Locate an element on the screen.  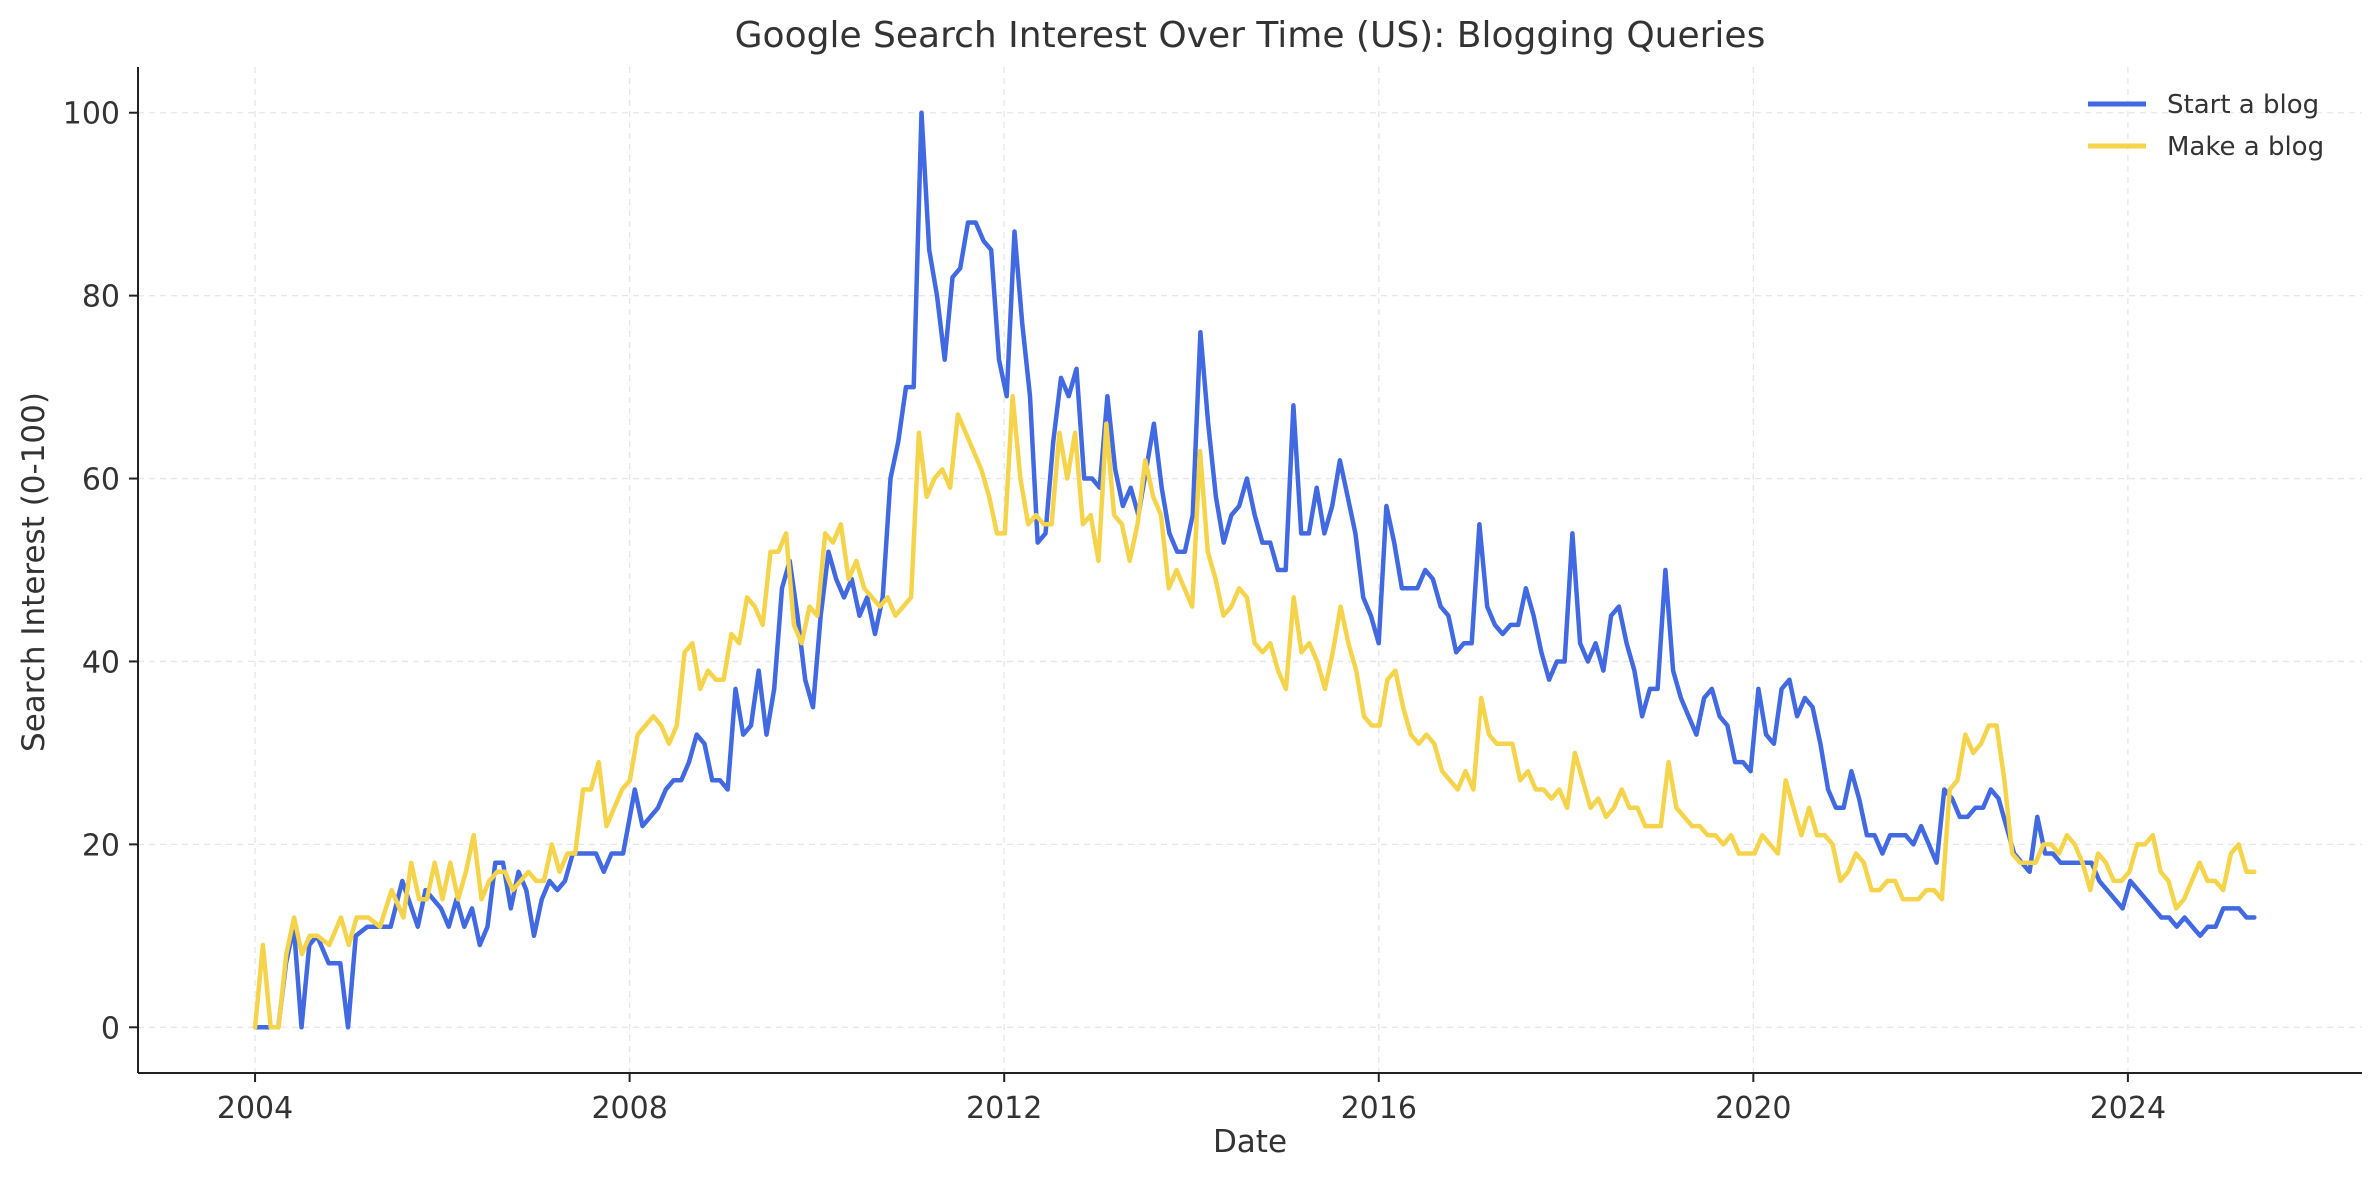
y-tick-label: 60 is located at coordinates (101, 480).